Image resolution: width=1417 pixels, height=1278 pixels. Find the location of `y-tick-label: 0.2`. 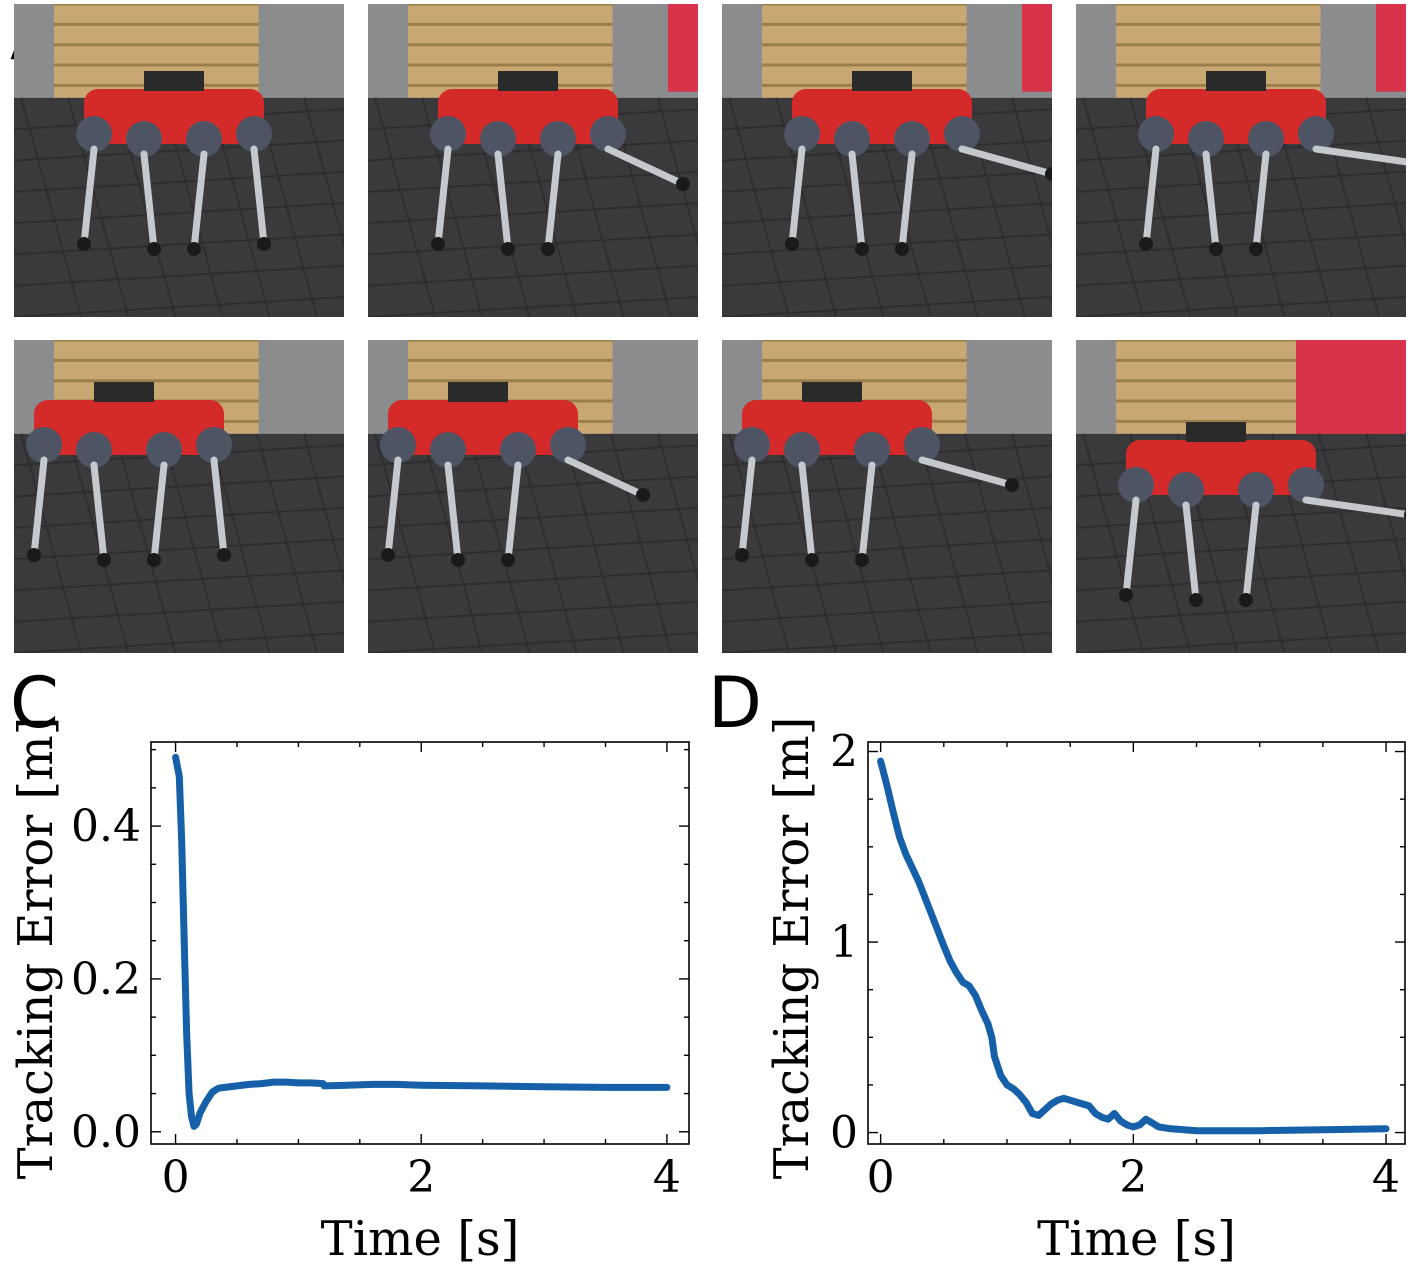

y-tick-label: 0.2 is located at coordinates (106, 979).